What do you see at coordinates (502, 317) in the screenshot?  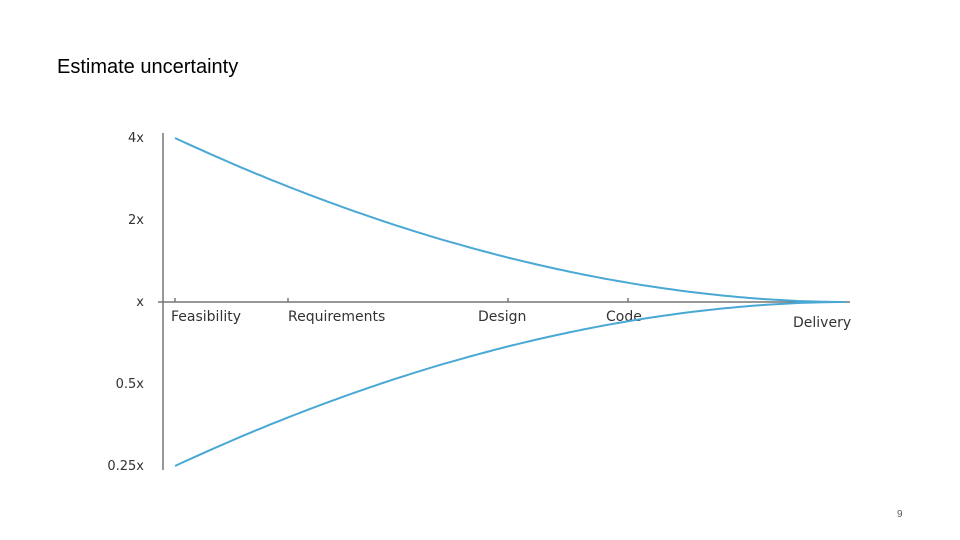 I see `x-category-label: Design` at bounding box center [502, 317].